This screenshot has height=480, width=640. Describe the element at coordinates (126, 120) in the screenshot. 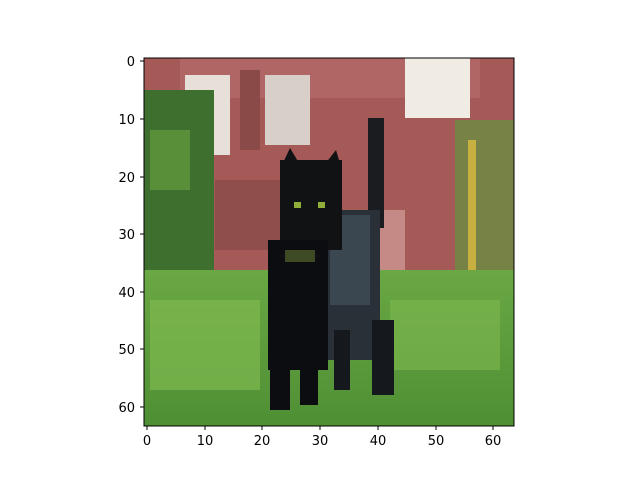

I see `y-tick-label-10: 10` at that location.